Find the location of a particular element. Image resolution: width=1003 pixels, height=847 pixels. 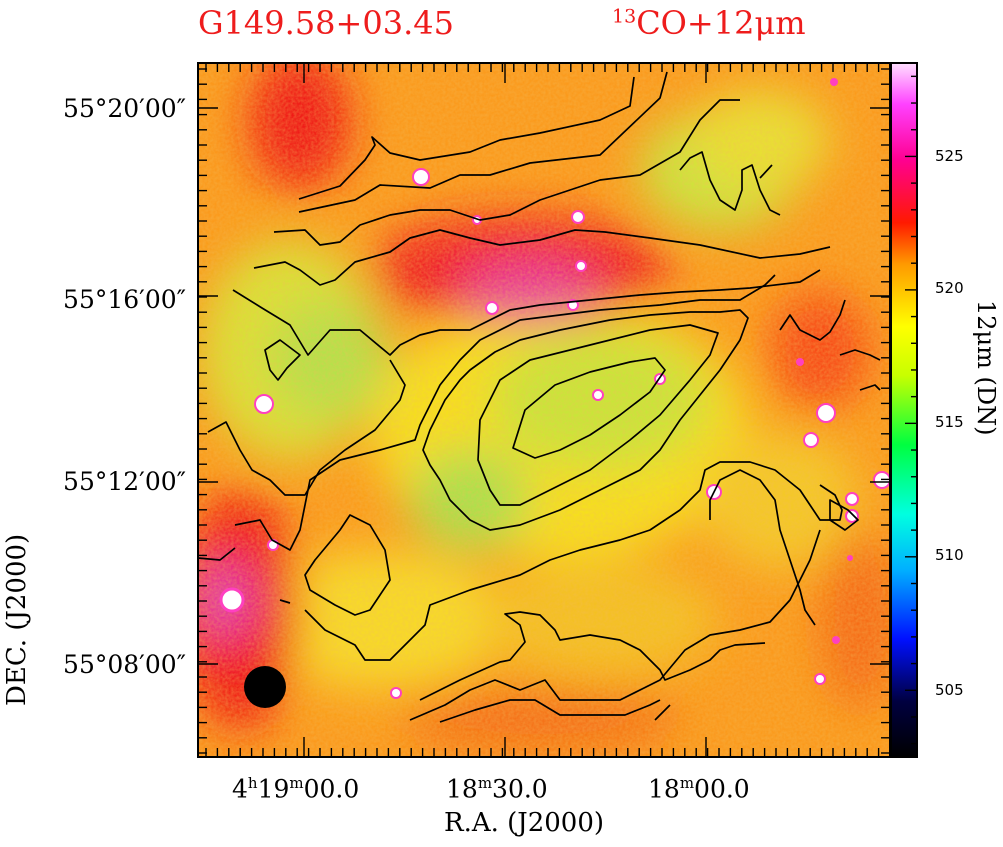

x-axis-label: R.A. (J2000) is located at coordinates (524, 823).